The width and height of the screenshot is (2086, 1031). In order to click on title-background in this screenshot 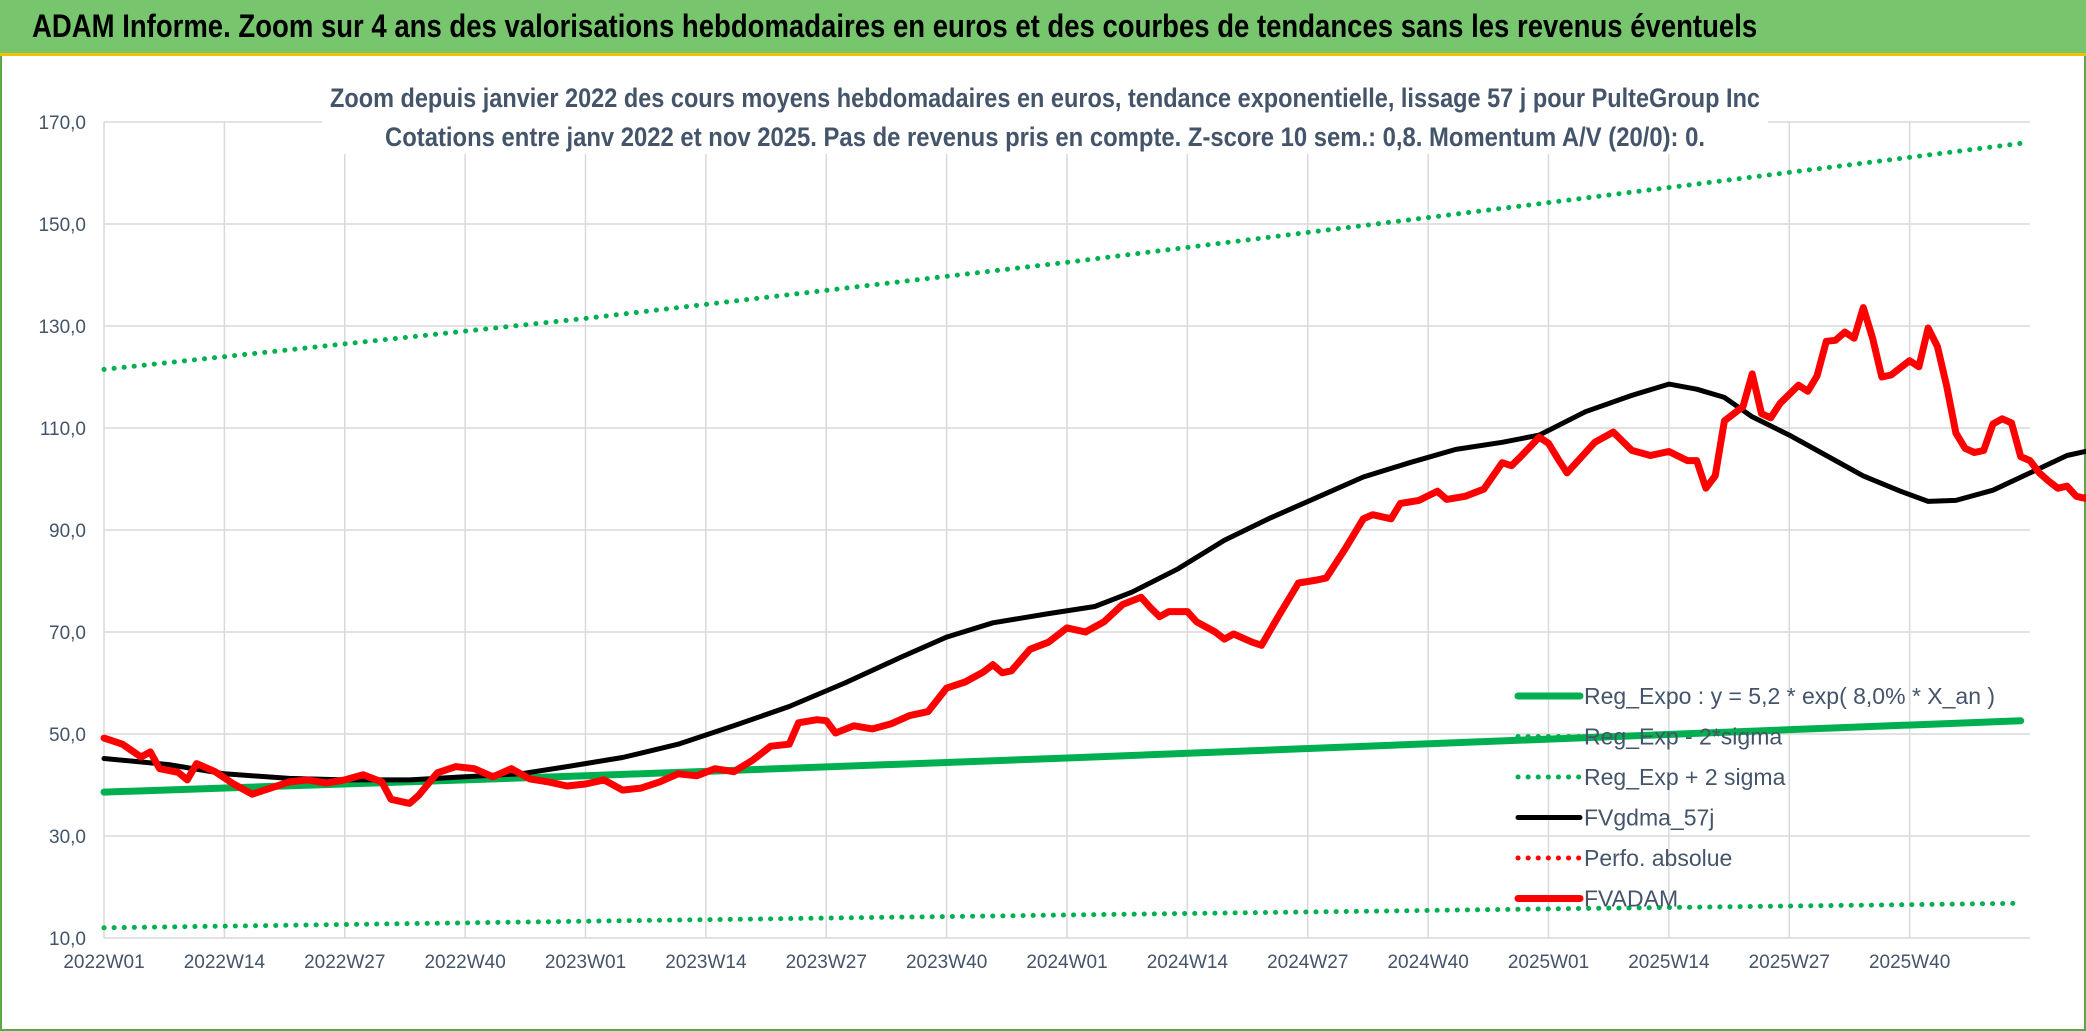, I will do `click(1045, 109)`.